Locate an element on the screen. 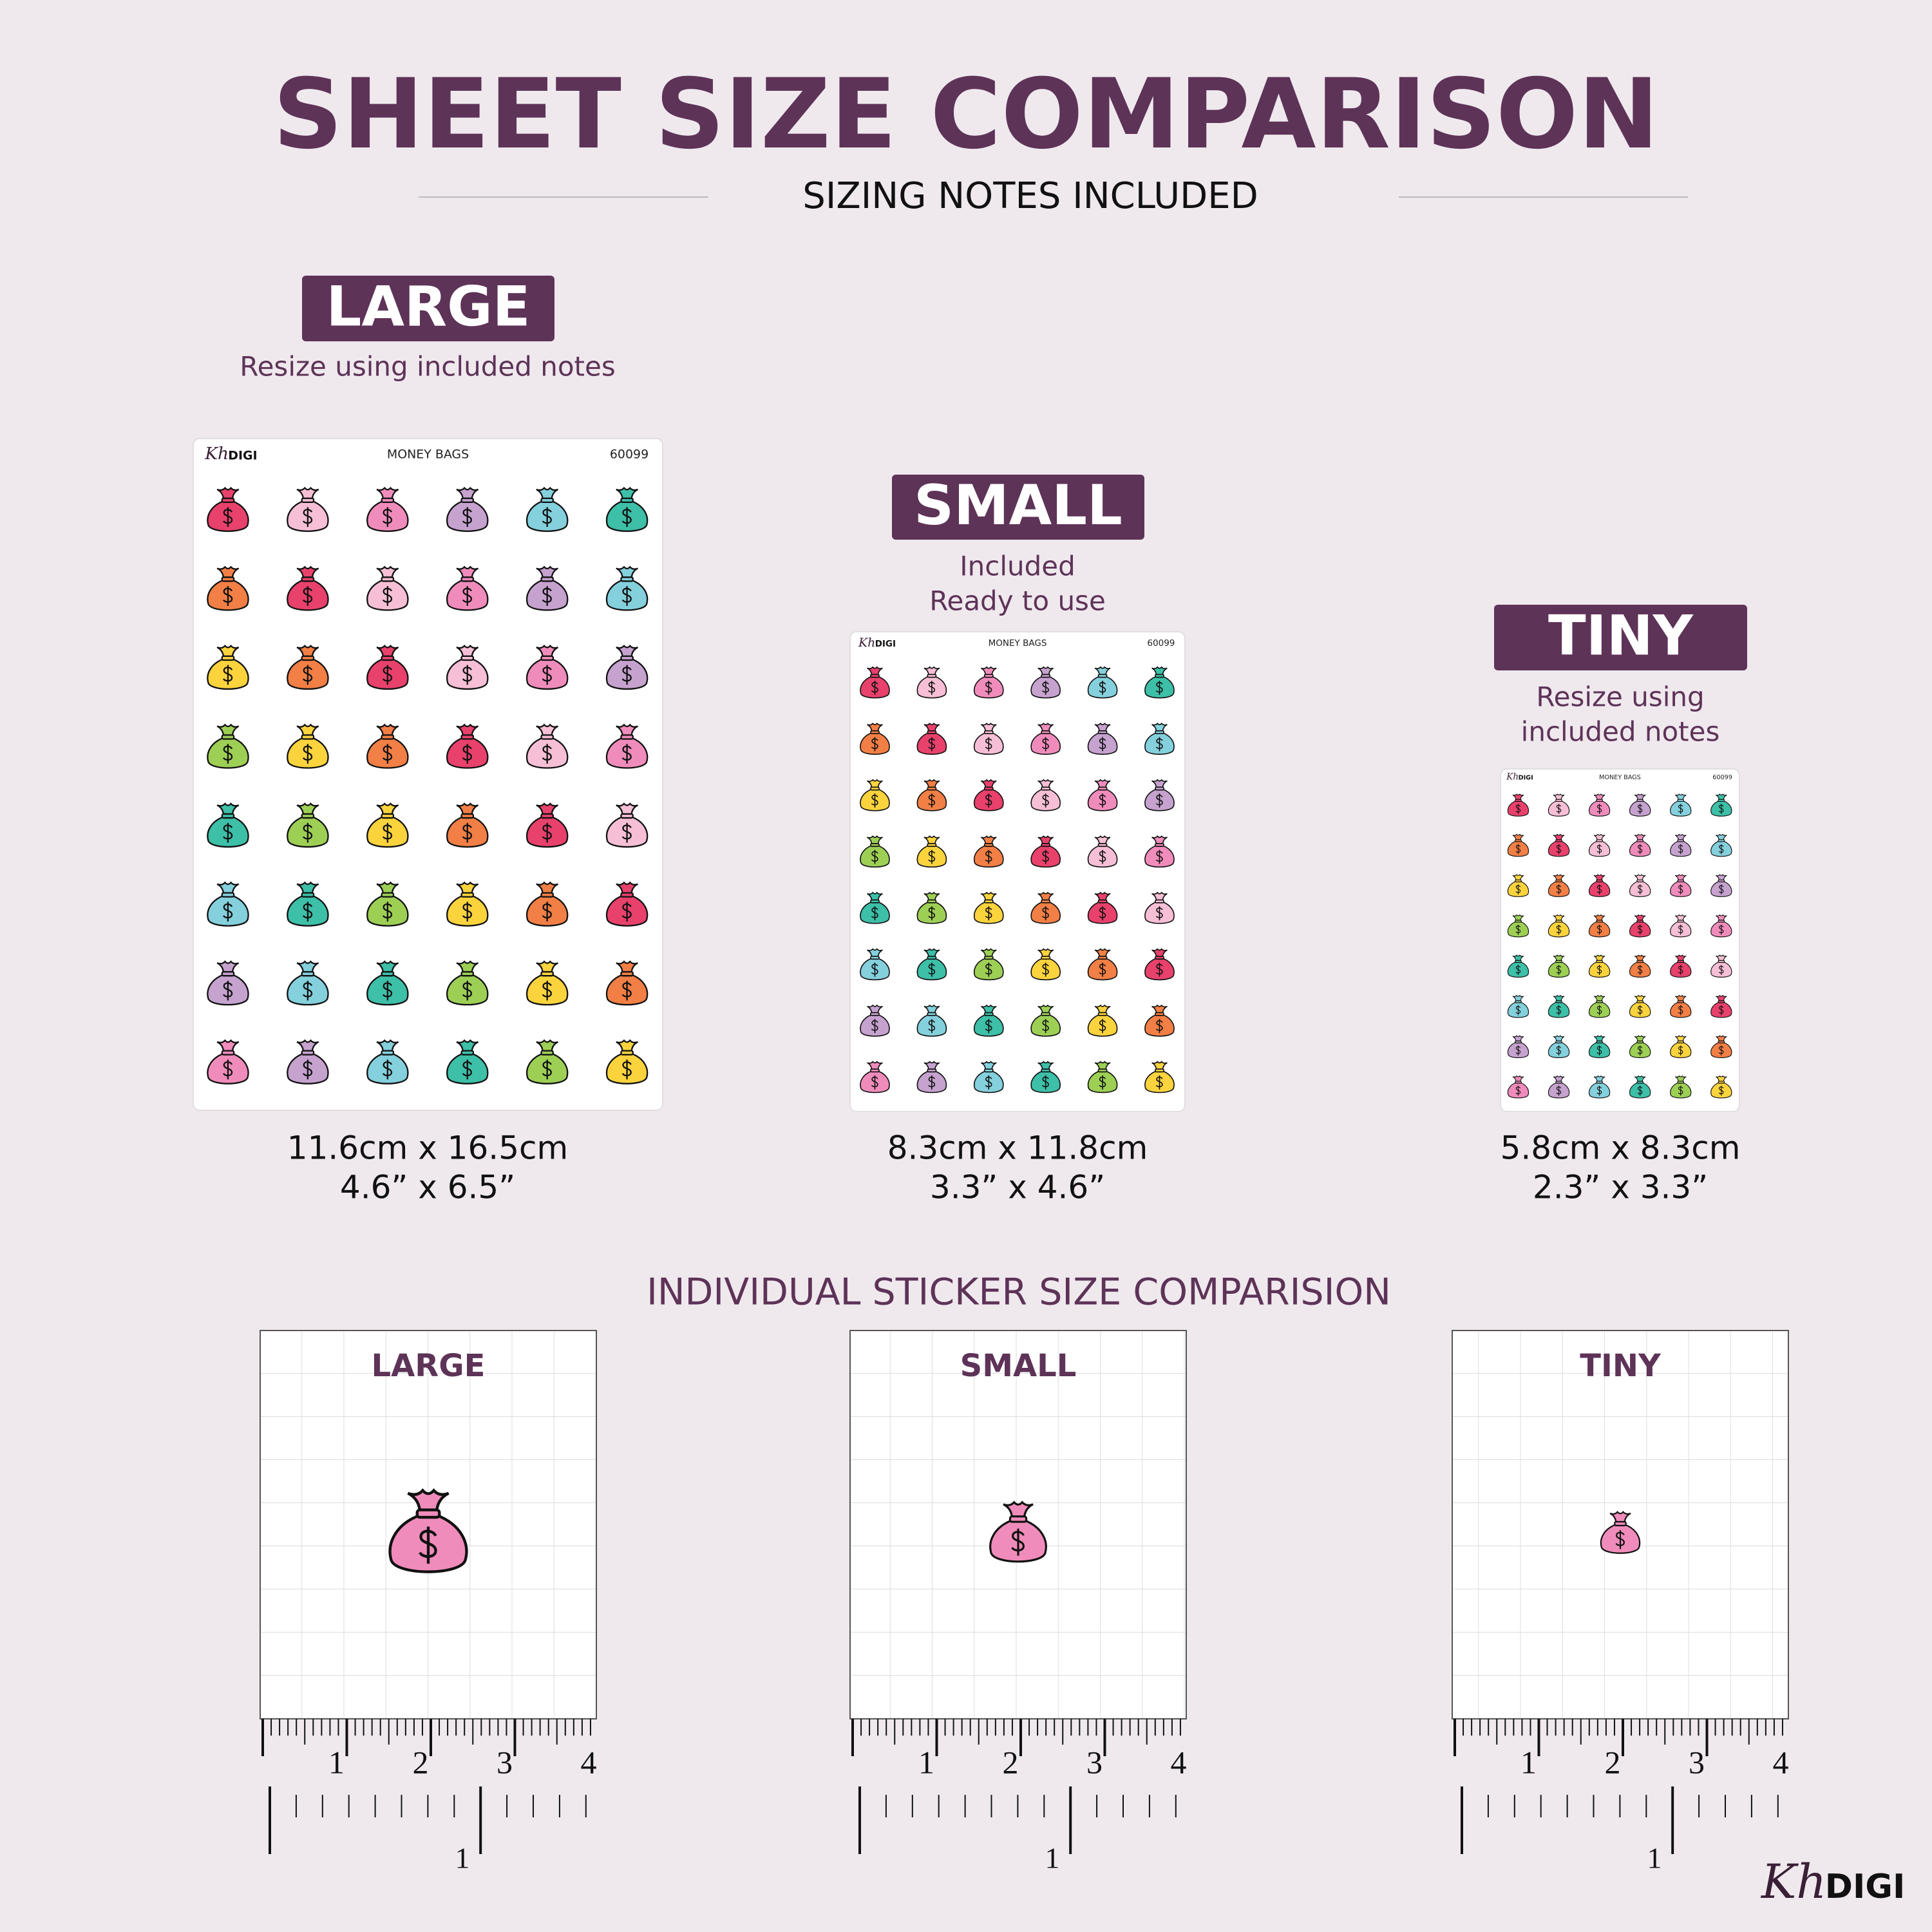  size-label: SMALL is located at coordinates (1018, 506).